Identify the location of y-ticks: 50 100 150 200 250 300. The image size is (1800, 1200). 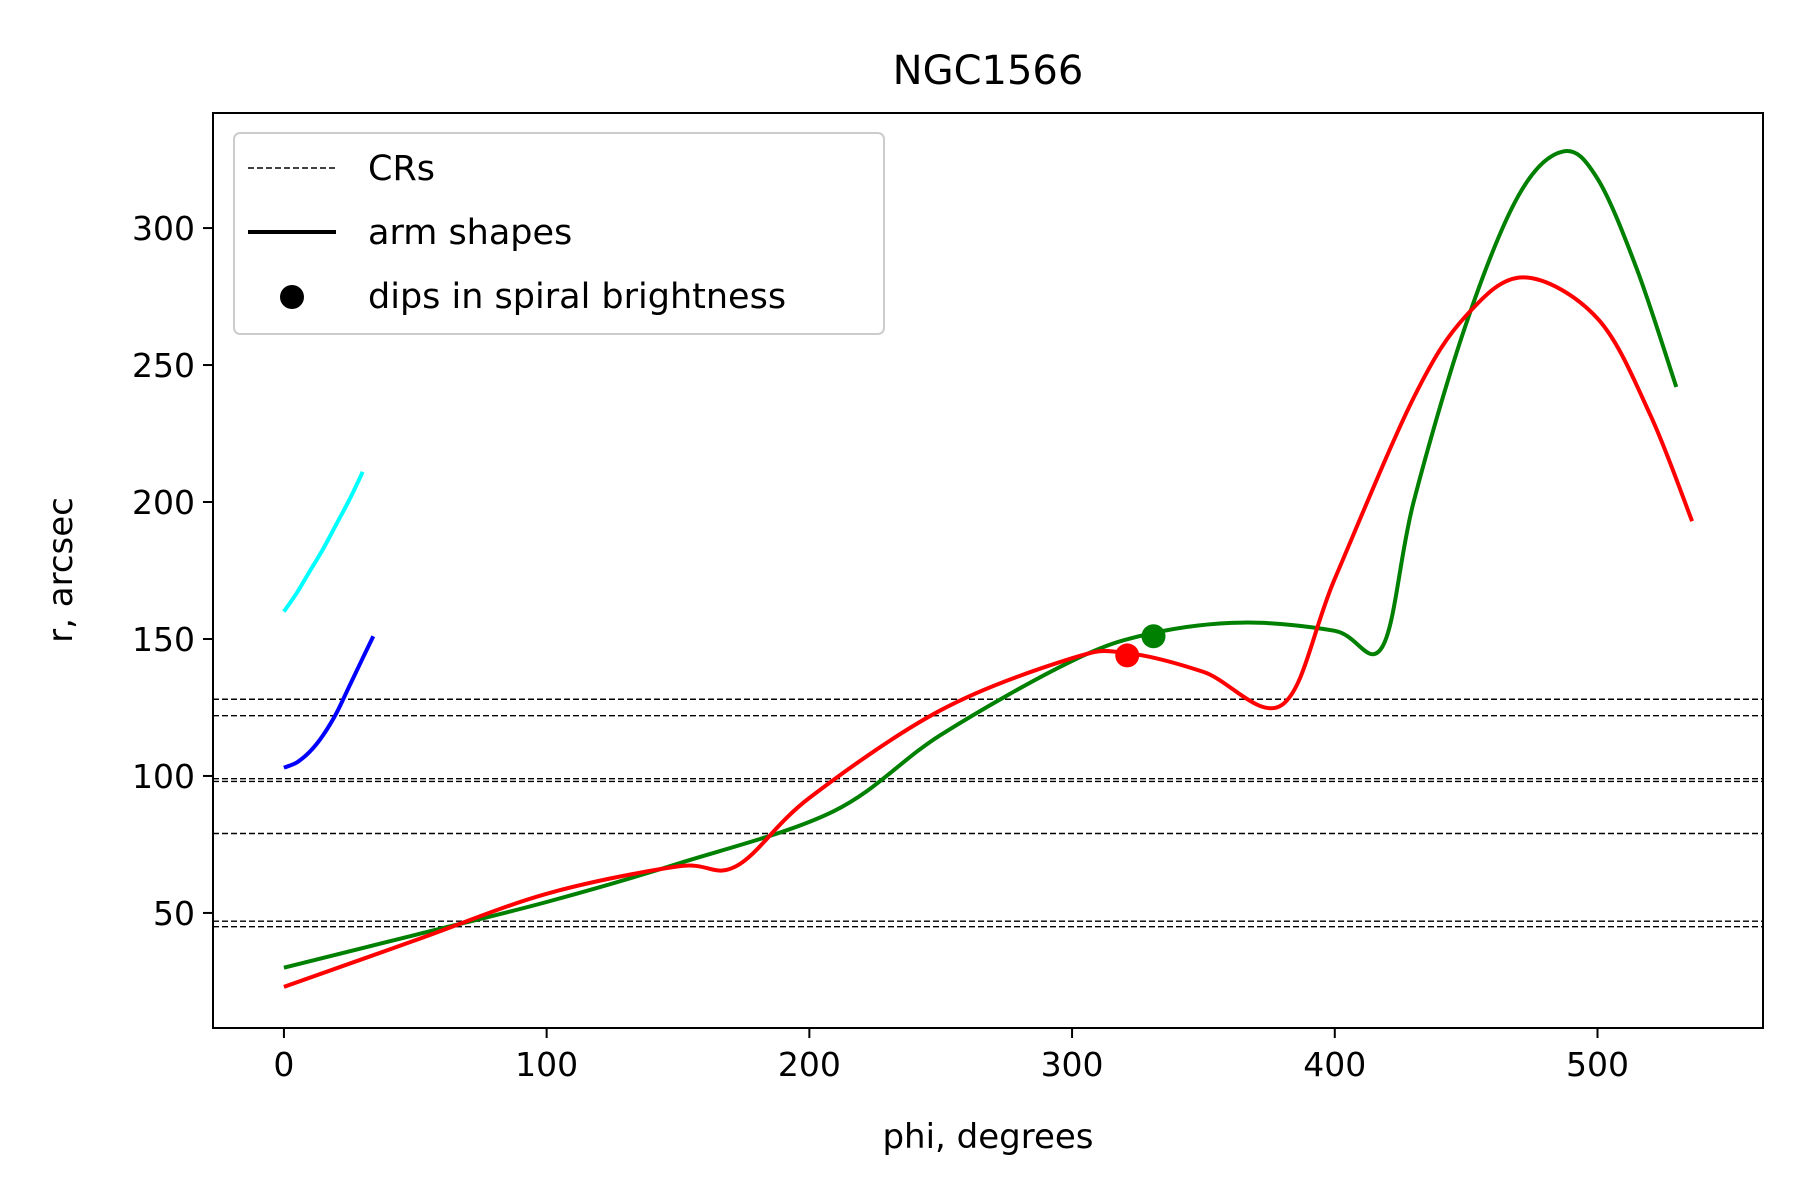
(172, 571).